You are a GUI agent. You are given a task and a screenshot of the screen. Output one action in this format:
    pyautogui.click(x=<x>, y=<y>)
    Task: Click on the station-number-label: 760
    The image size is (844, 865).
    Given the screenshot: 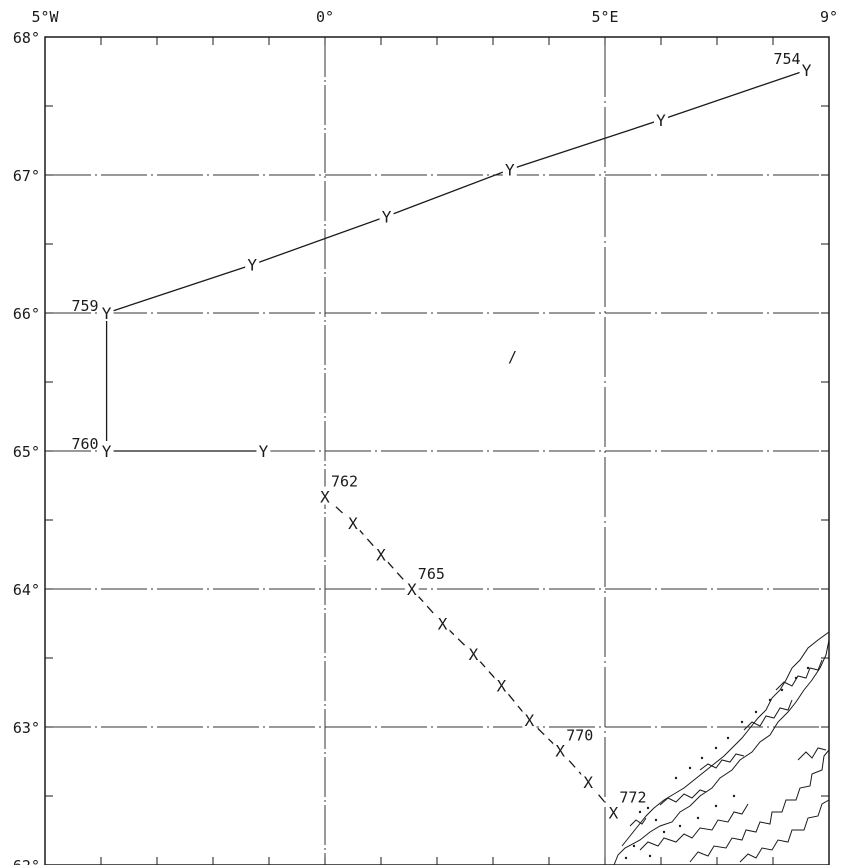 What is the action you would take?
    pyautogui.click(x=85, y=444)
    